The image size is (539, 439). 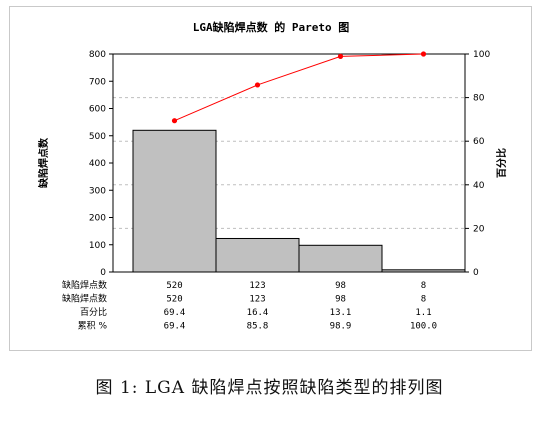 What do you see at coordinates (479, 142) in the screenshot?
I see `y2-tick-label: 60` at bounding box center [479, 142].